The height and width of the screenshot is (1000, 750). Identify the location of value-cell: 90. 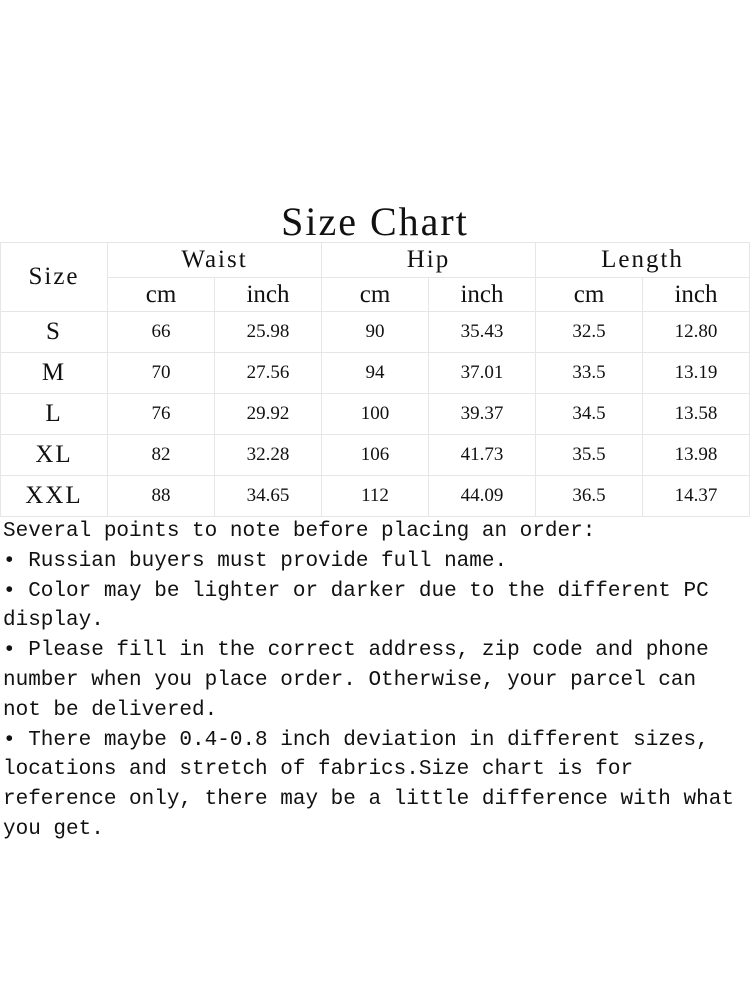
(375, 332).